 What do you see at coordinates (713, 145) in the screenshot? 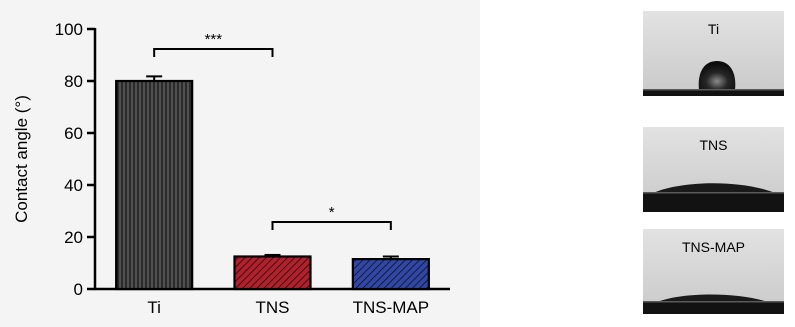
I see `photo-label-tns: TNS` at bounding box center [713, 145].